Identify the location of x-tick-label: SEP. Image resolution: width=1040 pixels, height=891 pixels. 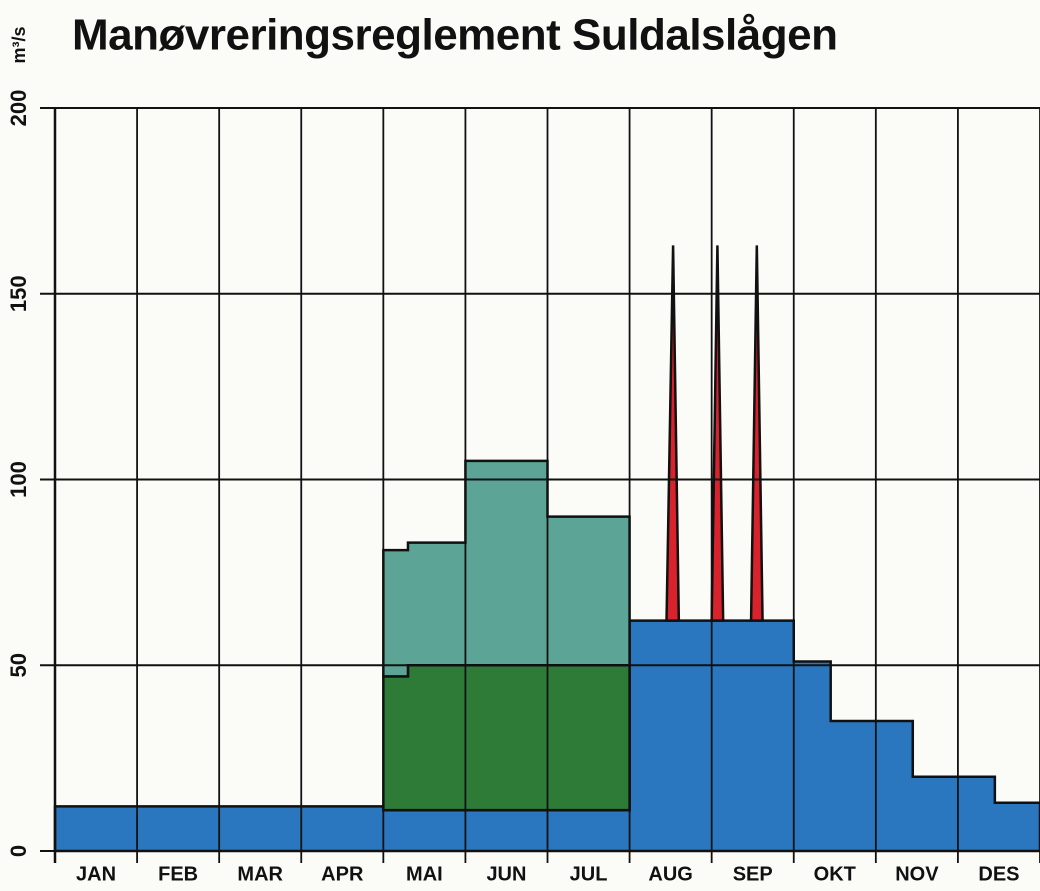
(753, 874).